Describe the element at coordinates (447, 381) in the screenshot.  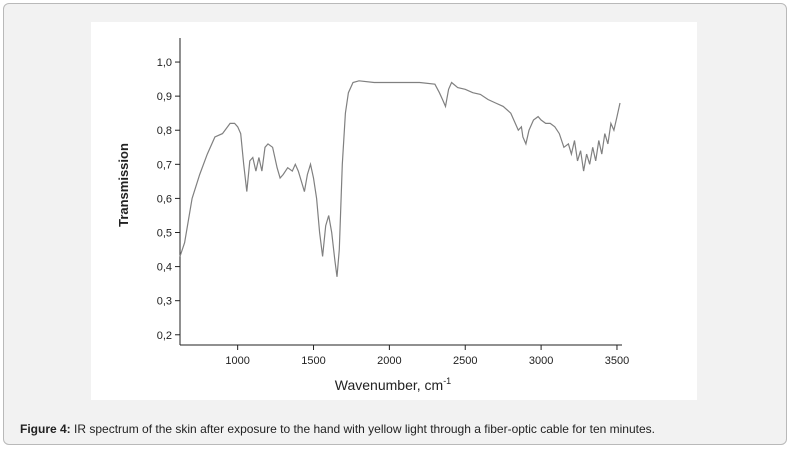
I see `x-axis-title-superscript: -1` at that location.